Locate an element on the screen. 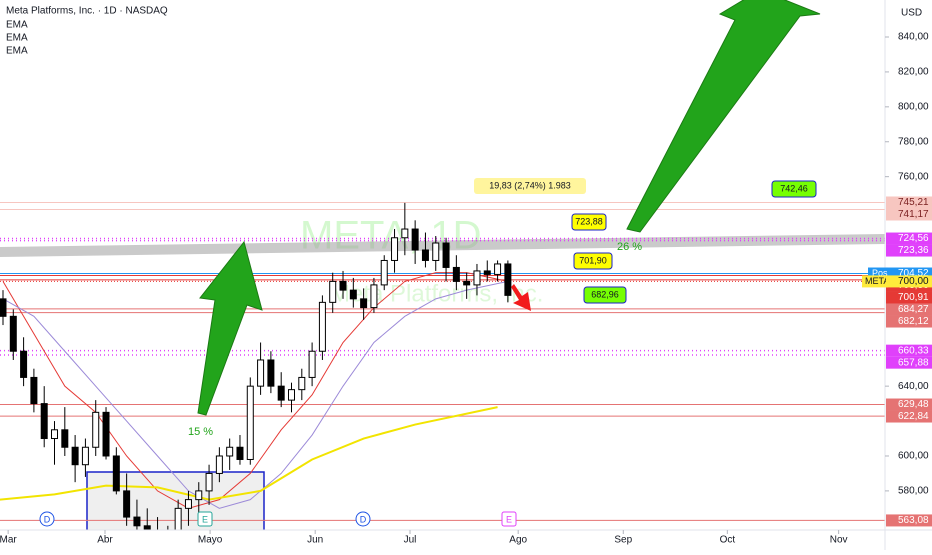  ema-line is located at coordinates (249, 453).